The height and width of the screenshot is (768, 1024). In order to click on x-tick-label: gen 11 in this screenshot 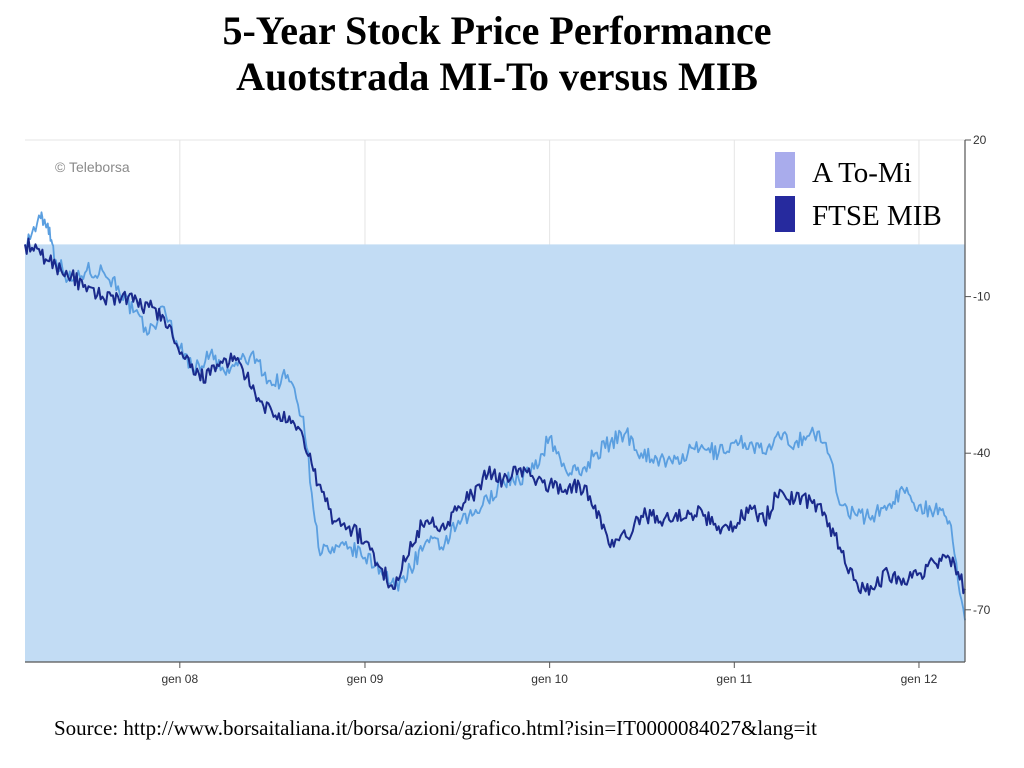, I will do `click(734, 679)`.